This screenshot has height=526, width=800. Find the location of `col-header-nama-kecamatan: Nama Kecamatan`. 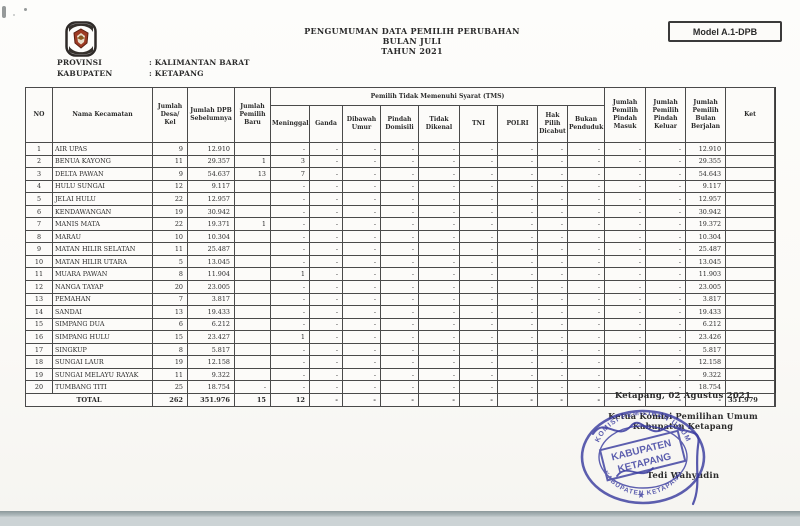

col-header-nama-kecamatan: Nama Kecamatan is located at coordinates (102, 115).